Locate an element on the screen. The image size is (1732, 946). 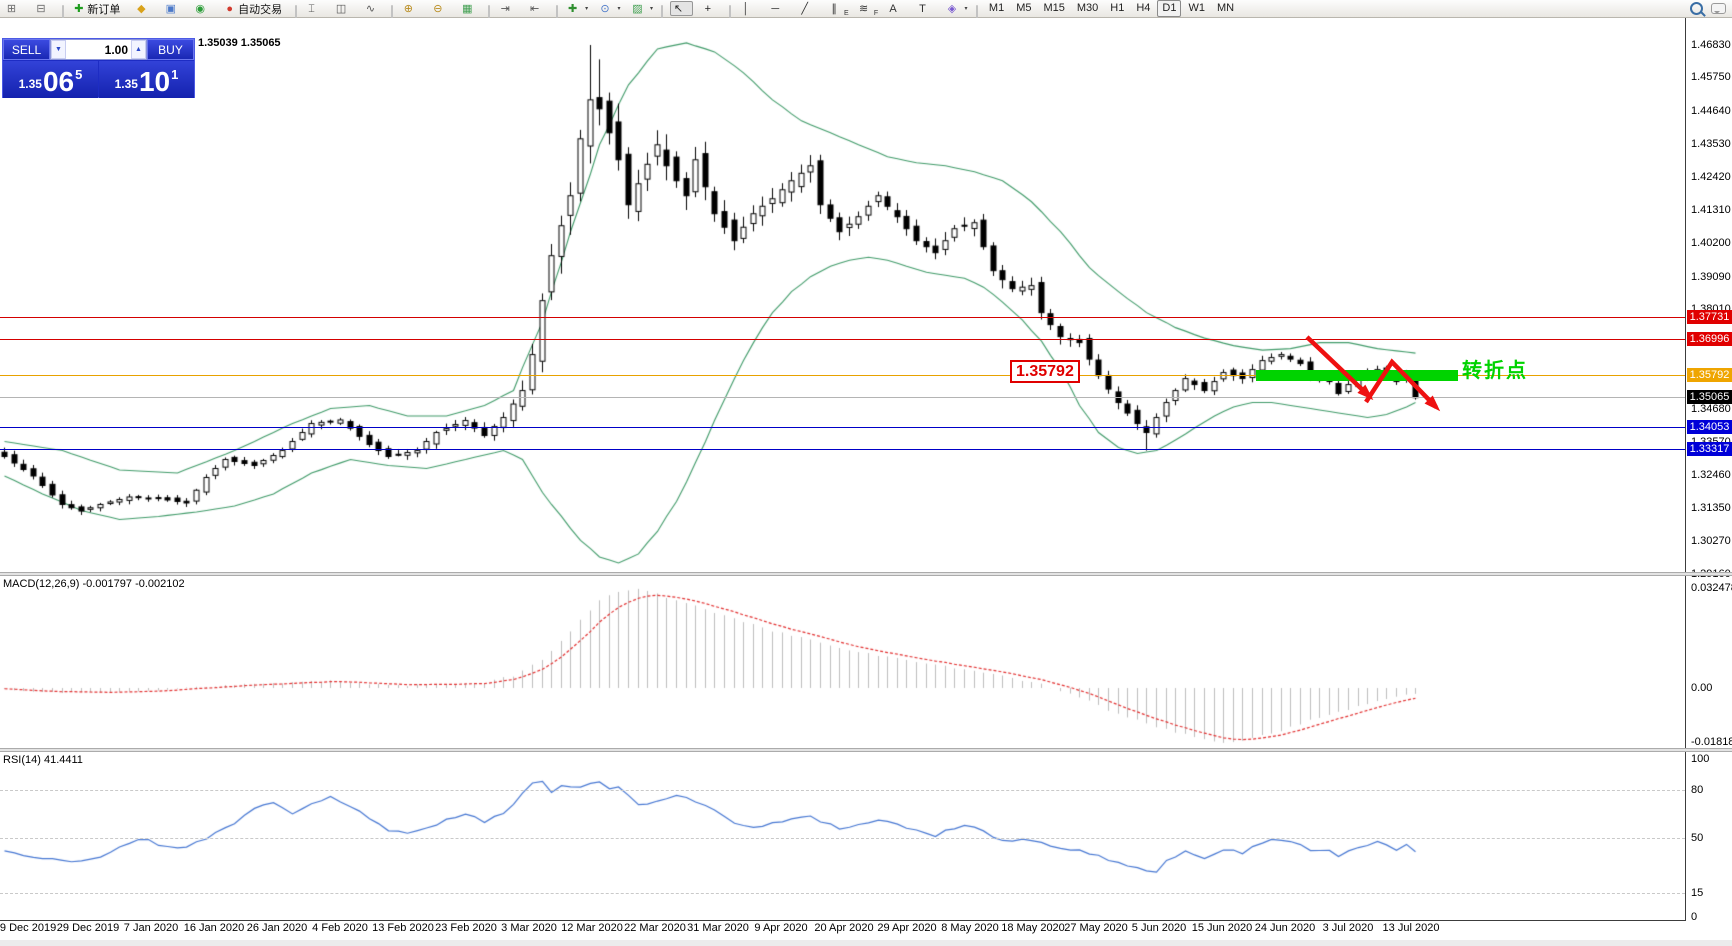
timeframe-bar: M1 M5 M15 M30 H1 H4 D1 W1 MN is located at coordinates (1111, 8).